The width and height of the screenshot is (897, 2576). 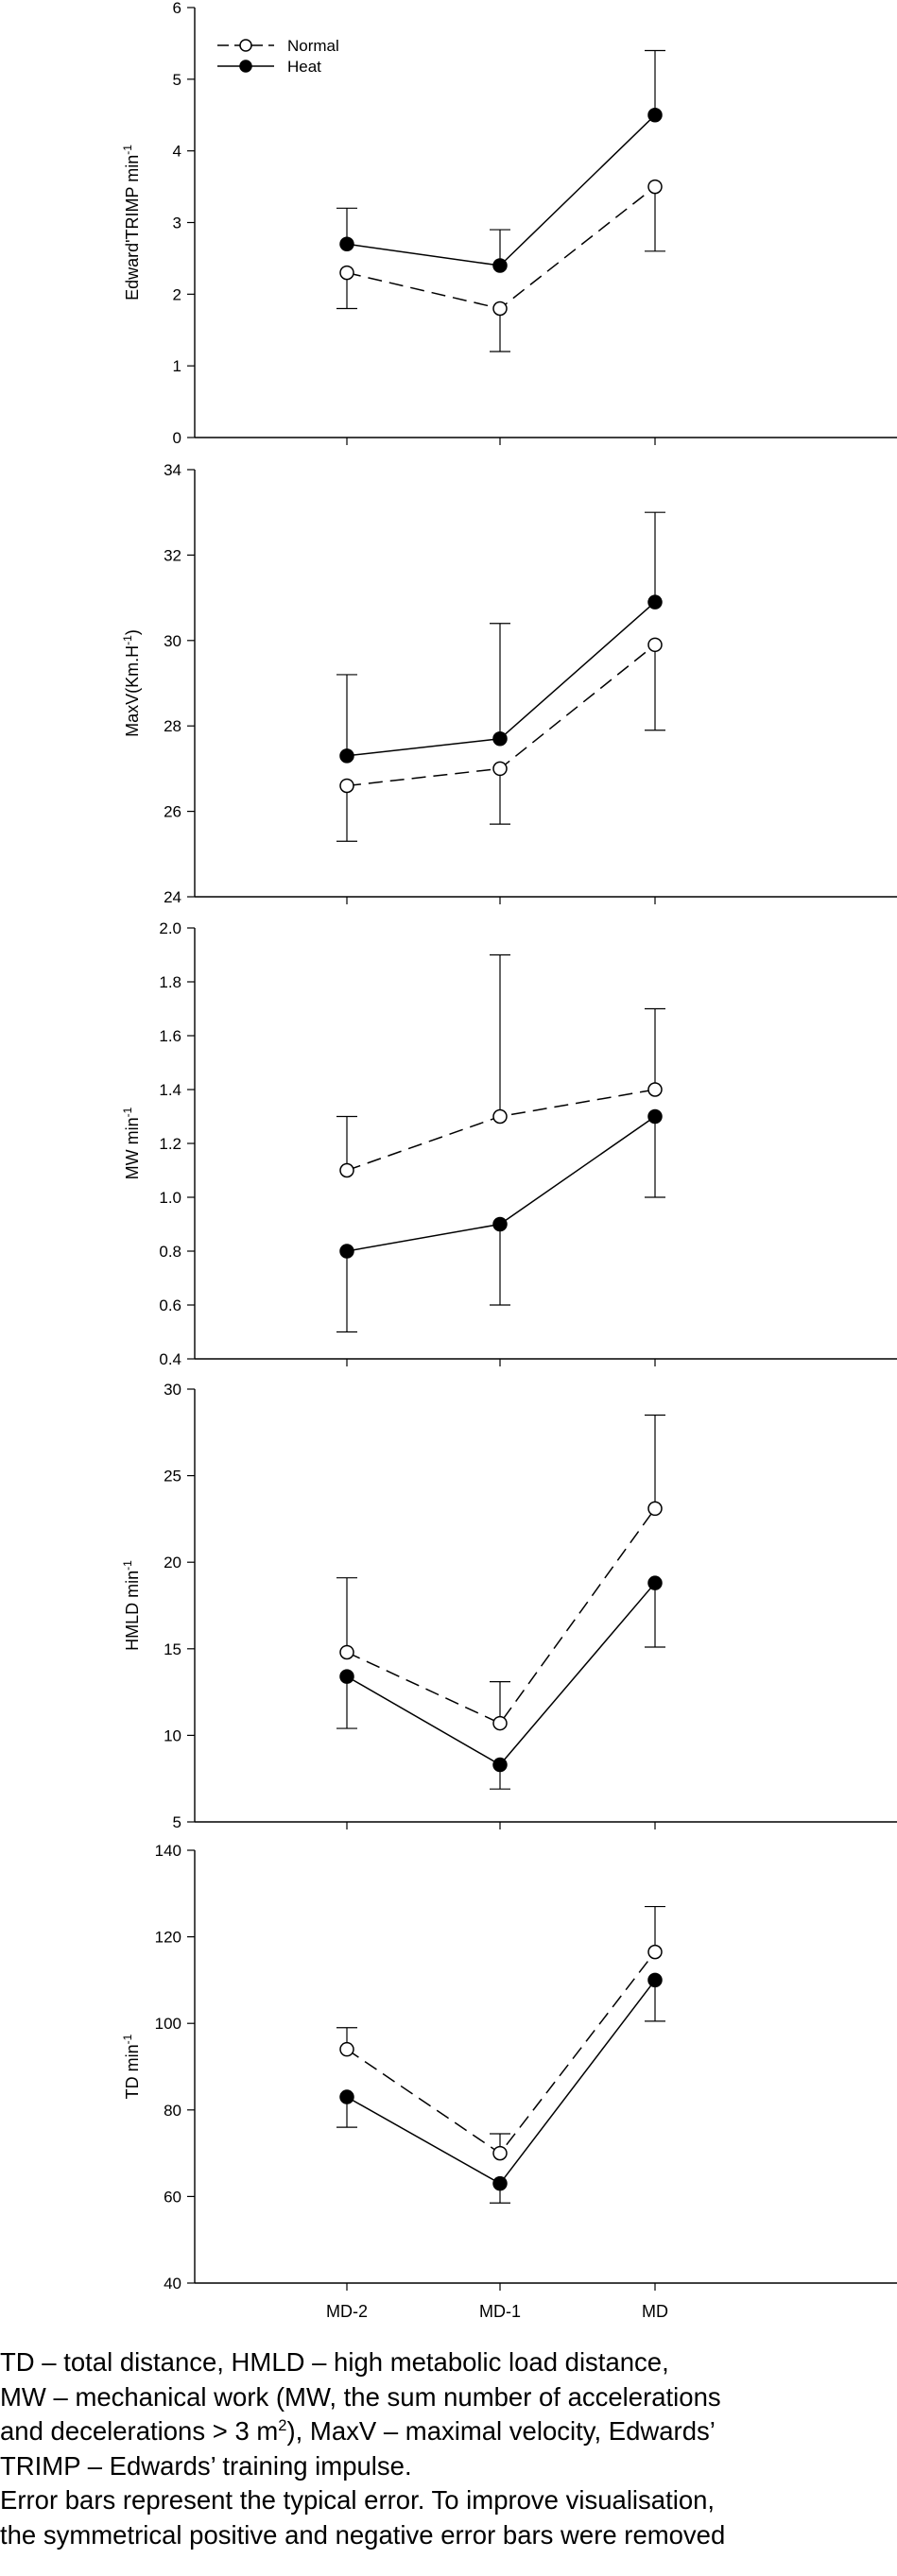 I want to click on legend-marker-heat, so click(x=245, y=66).